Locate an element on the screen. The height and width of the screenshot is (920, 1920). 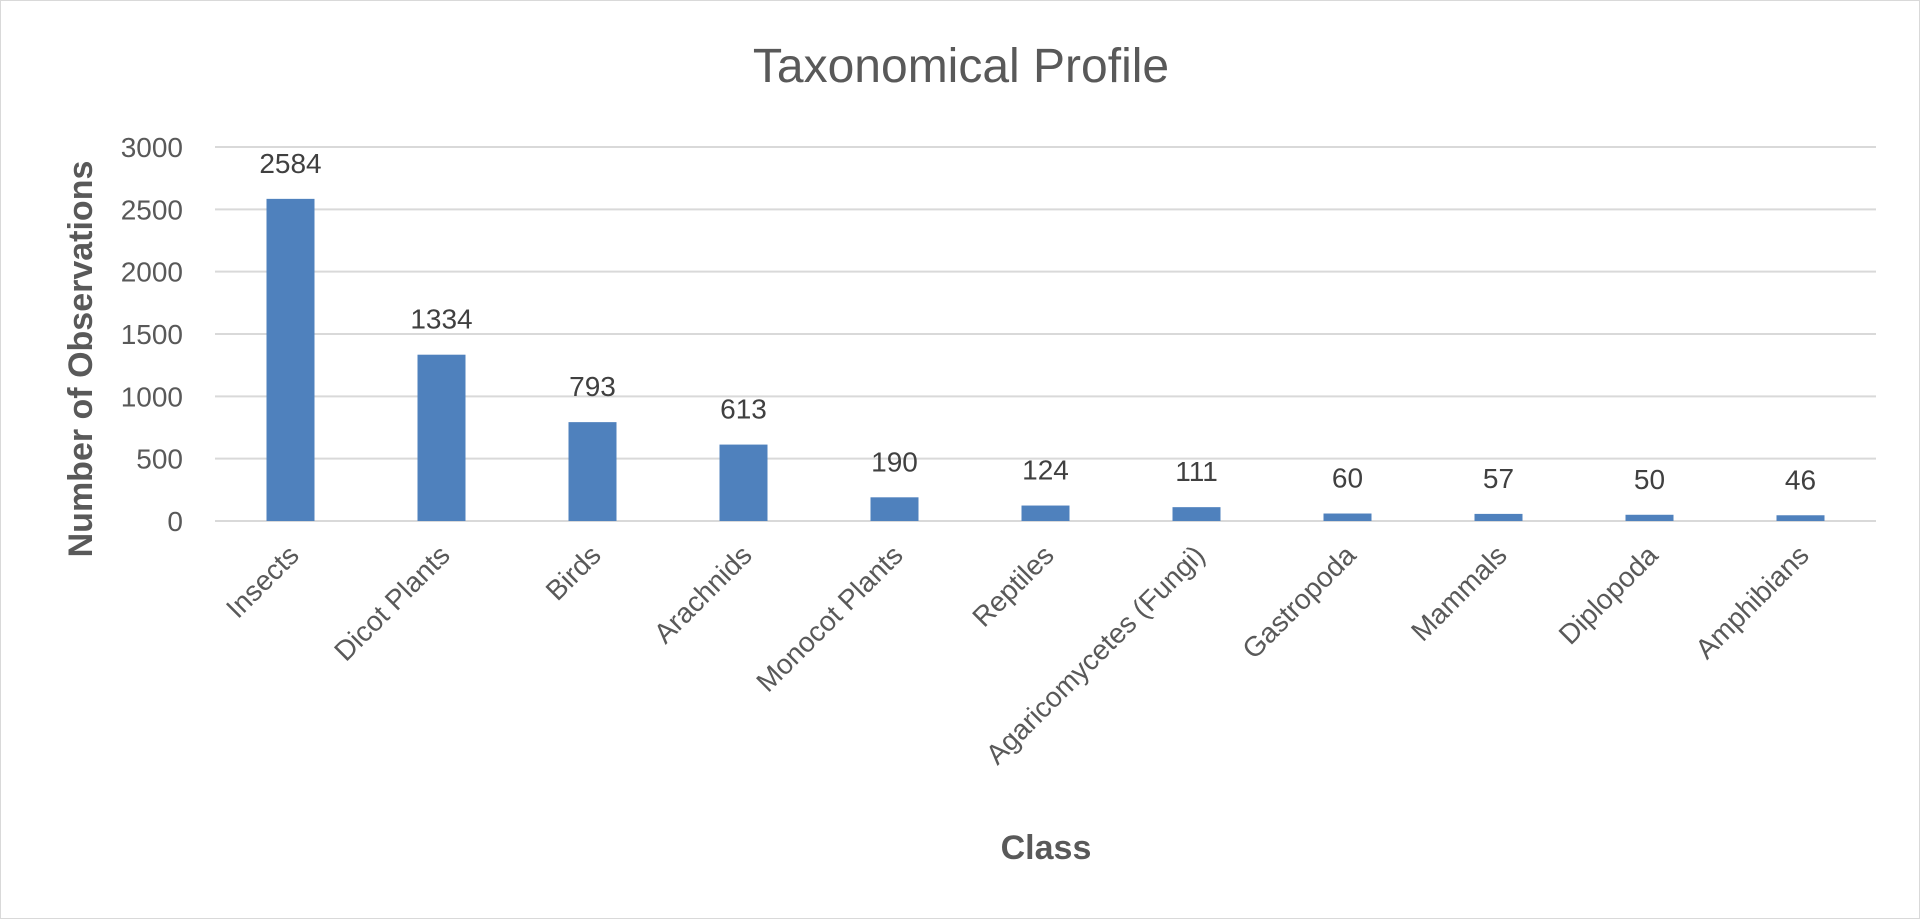
data-label: 57 is located at coordinates (1498, 478).